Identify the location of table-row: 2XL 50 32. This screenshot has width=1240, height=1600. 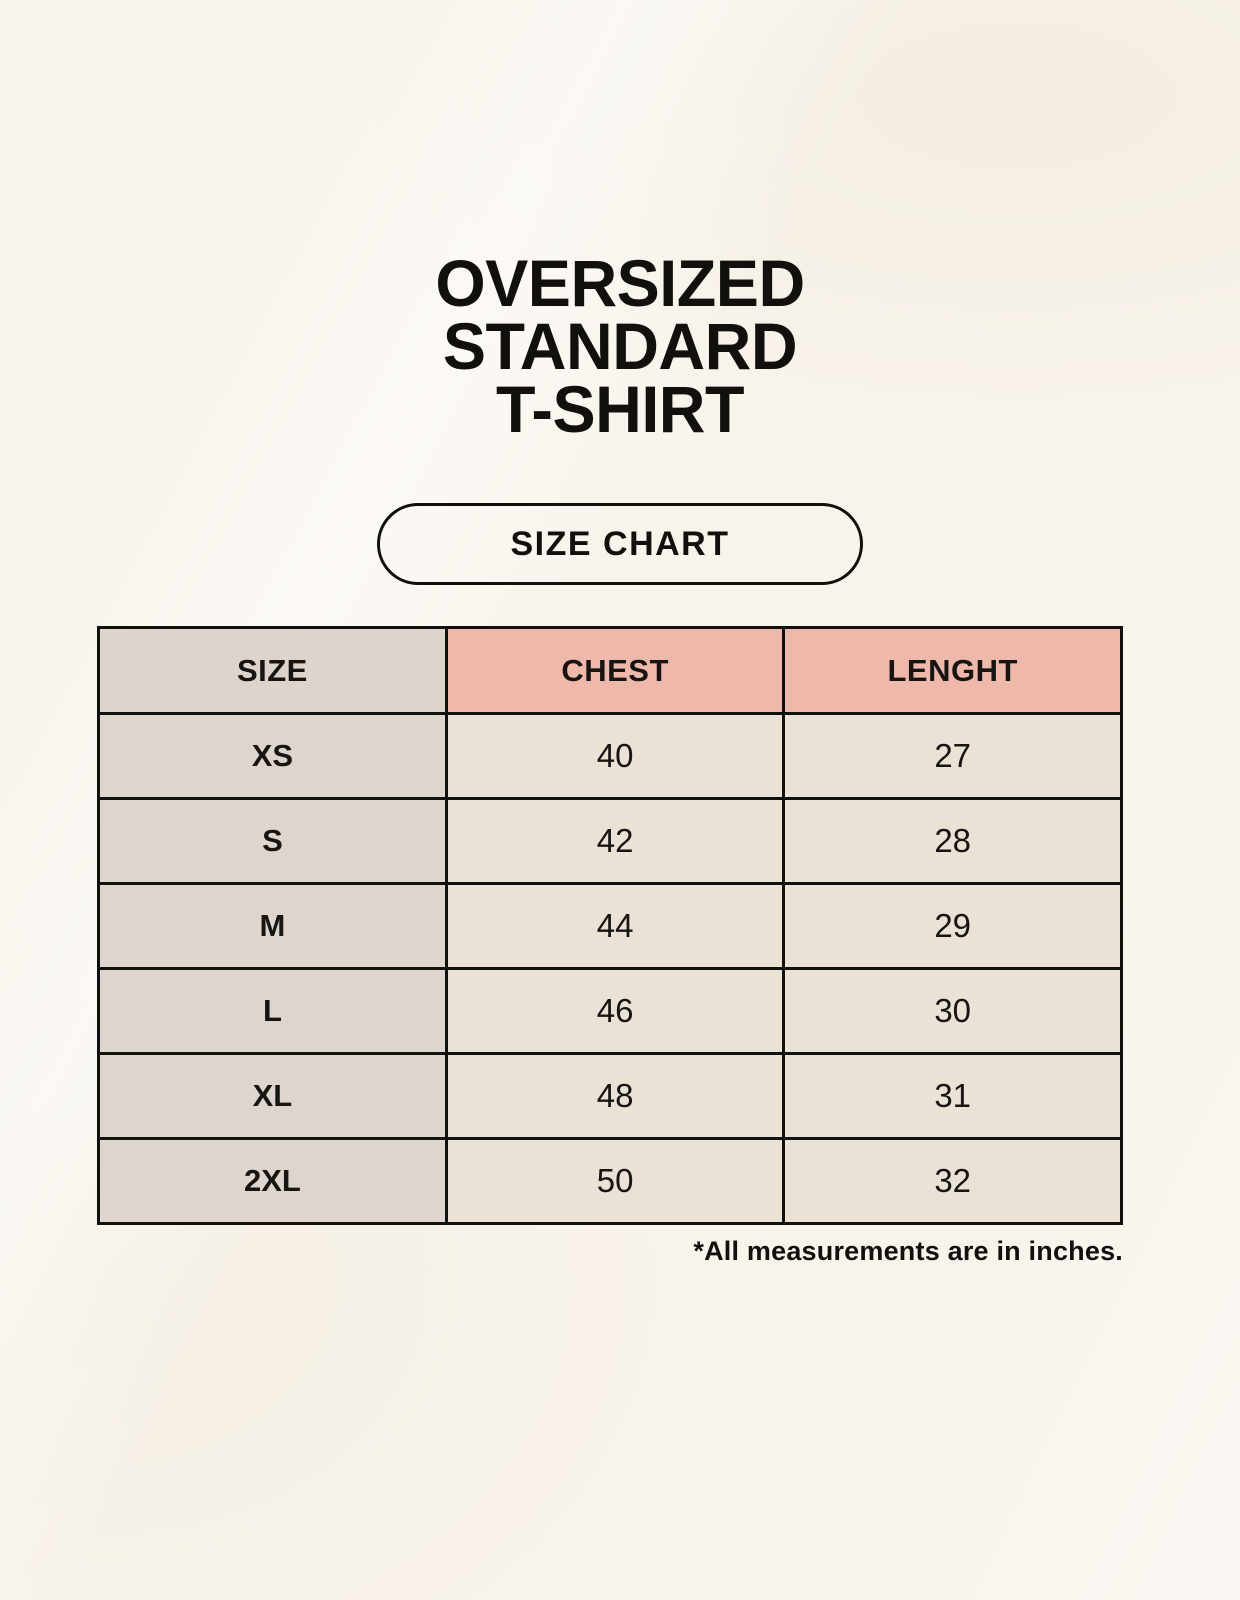
(610, 1181).